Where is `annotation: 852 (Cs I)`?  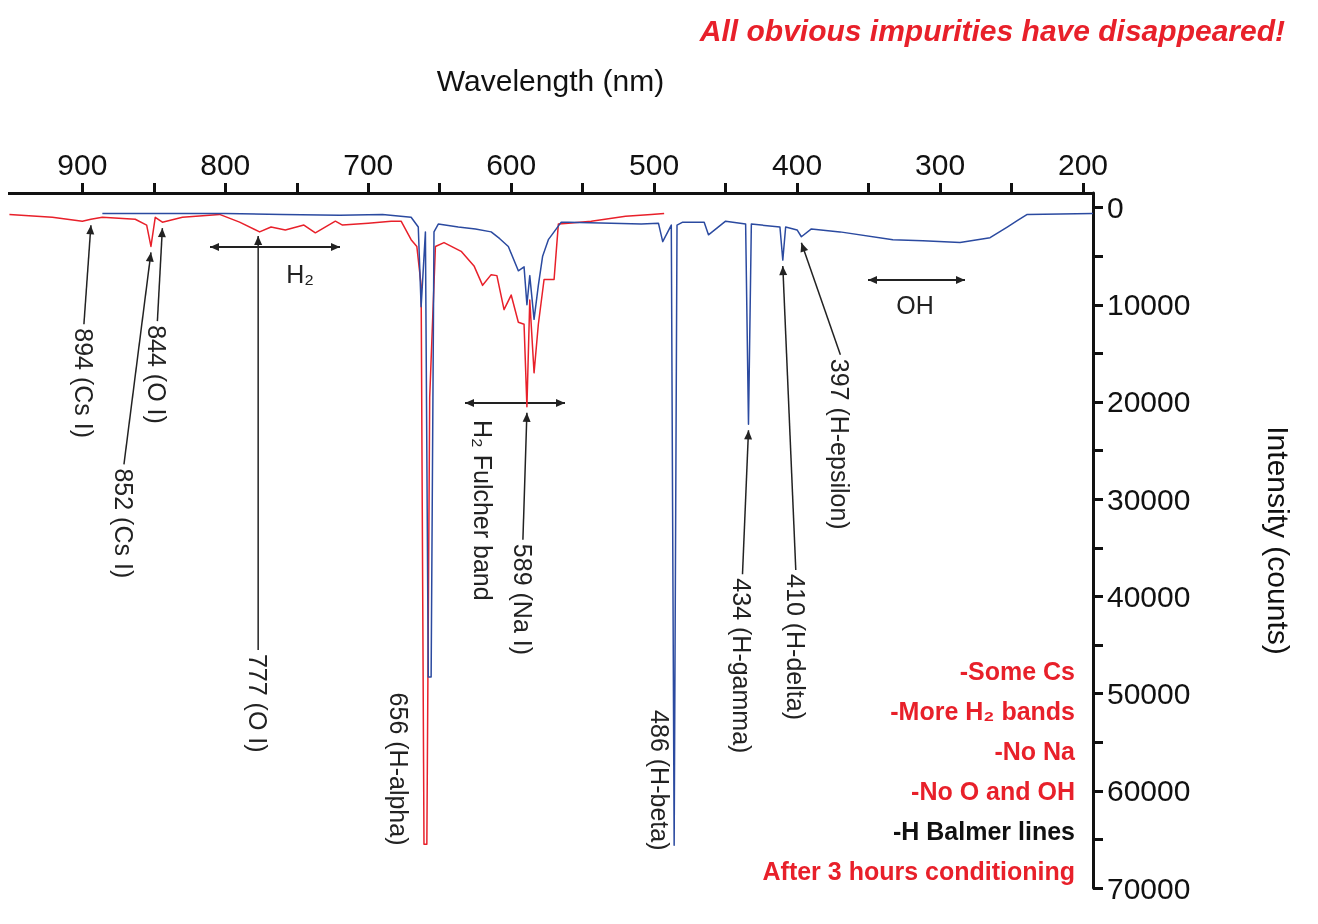
annotation: 852 (Cs I) is located at coordinates (123, 523).